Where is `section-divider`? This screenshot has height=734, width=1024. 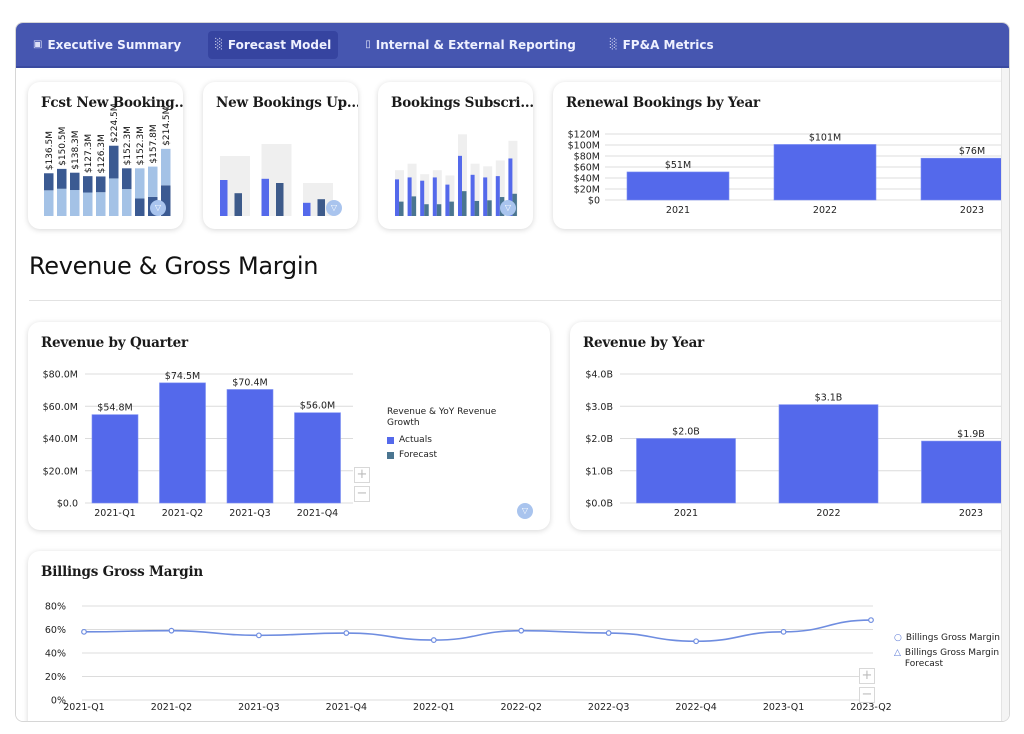 section-divider is located at coordinates (519, 300).